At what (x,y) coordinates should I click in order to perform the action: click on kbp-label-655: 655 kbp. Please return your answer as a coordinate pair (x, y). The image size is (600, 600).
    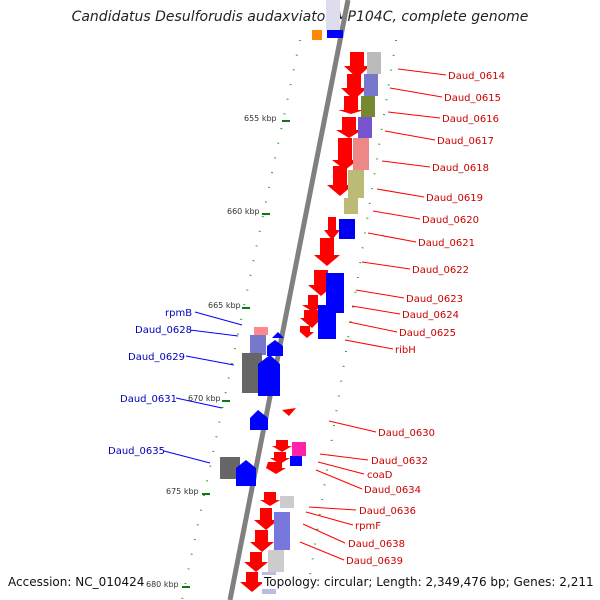
    Looking at the image, I should click on (260, 118).